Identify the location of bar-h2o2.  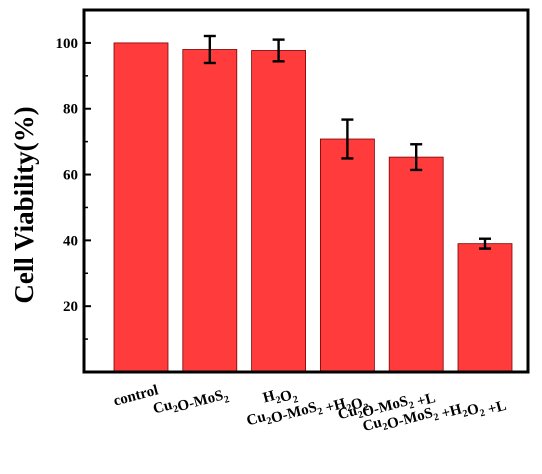
(279, 211).